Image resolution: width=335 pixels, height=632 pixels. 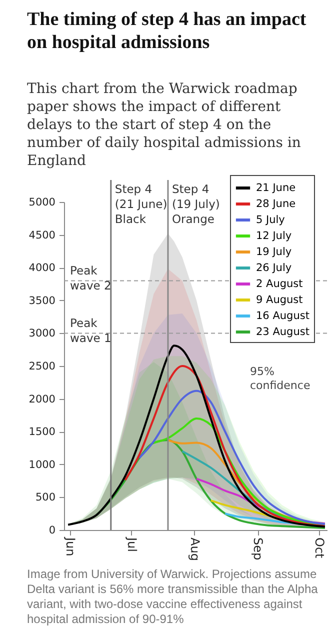 I want to click on y-tick-label: 2000, so click(x=42, y=399).